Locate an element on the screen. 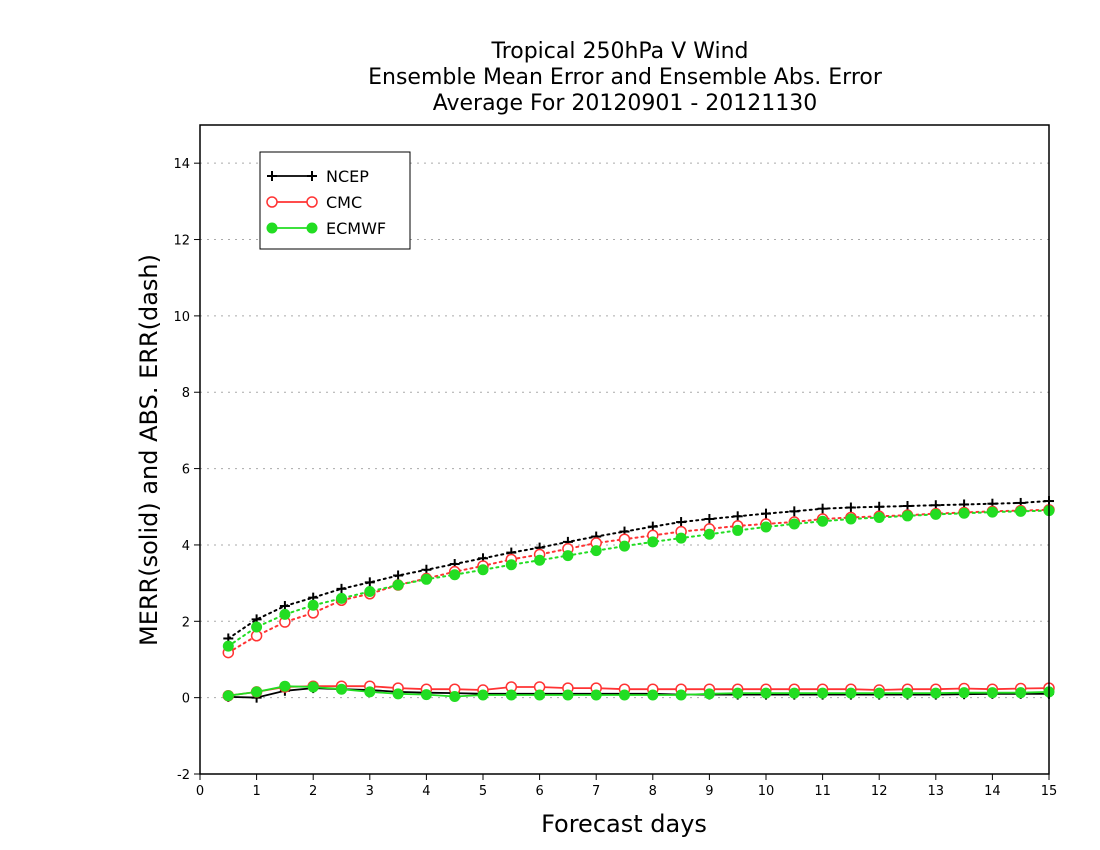  y-tick-label: 14 is located at coordinates (181, 164).